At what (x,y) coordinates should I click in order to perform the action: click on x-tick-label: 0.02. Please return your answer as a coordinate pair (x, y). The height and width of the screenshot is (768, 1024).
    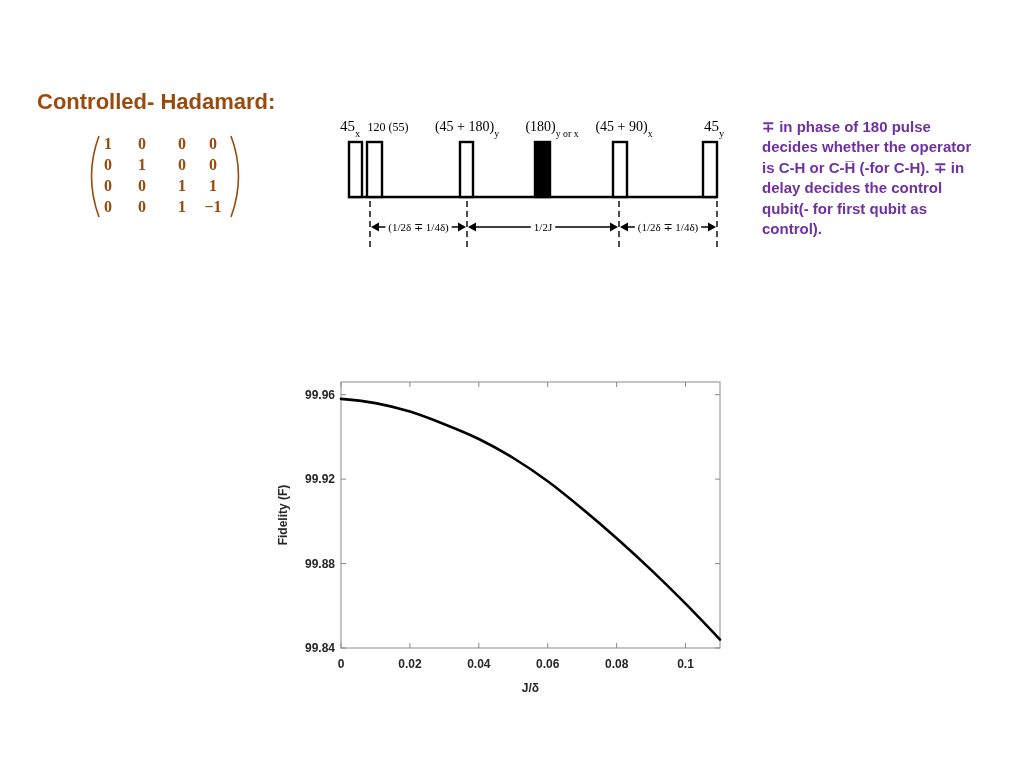
    Looking at the image, I should click on (410, 664).